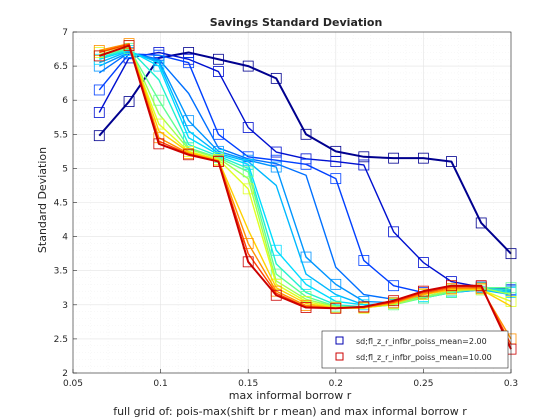 The height and width of the screenshot is (420, 560). What do you see at coordinates (65, 101) in the screenshot?
I see `y-tick-label: 6` at bounding box center [65, 101].